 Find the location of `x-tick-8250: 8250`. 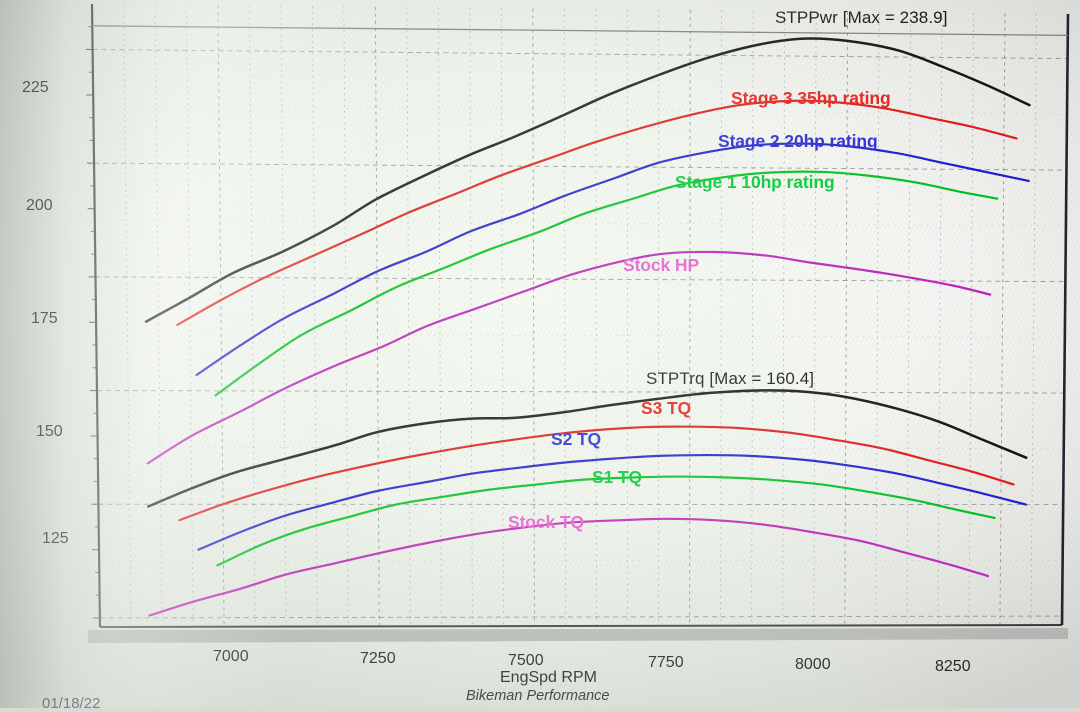

x-tick-8250: 8250 is located at coordinates (953, 667).